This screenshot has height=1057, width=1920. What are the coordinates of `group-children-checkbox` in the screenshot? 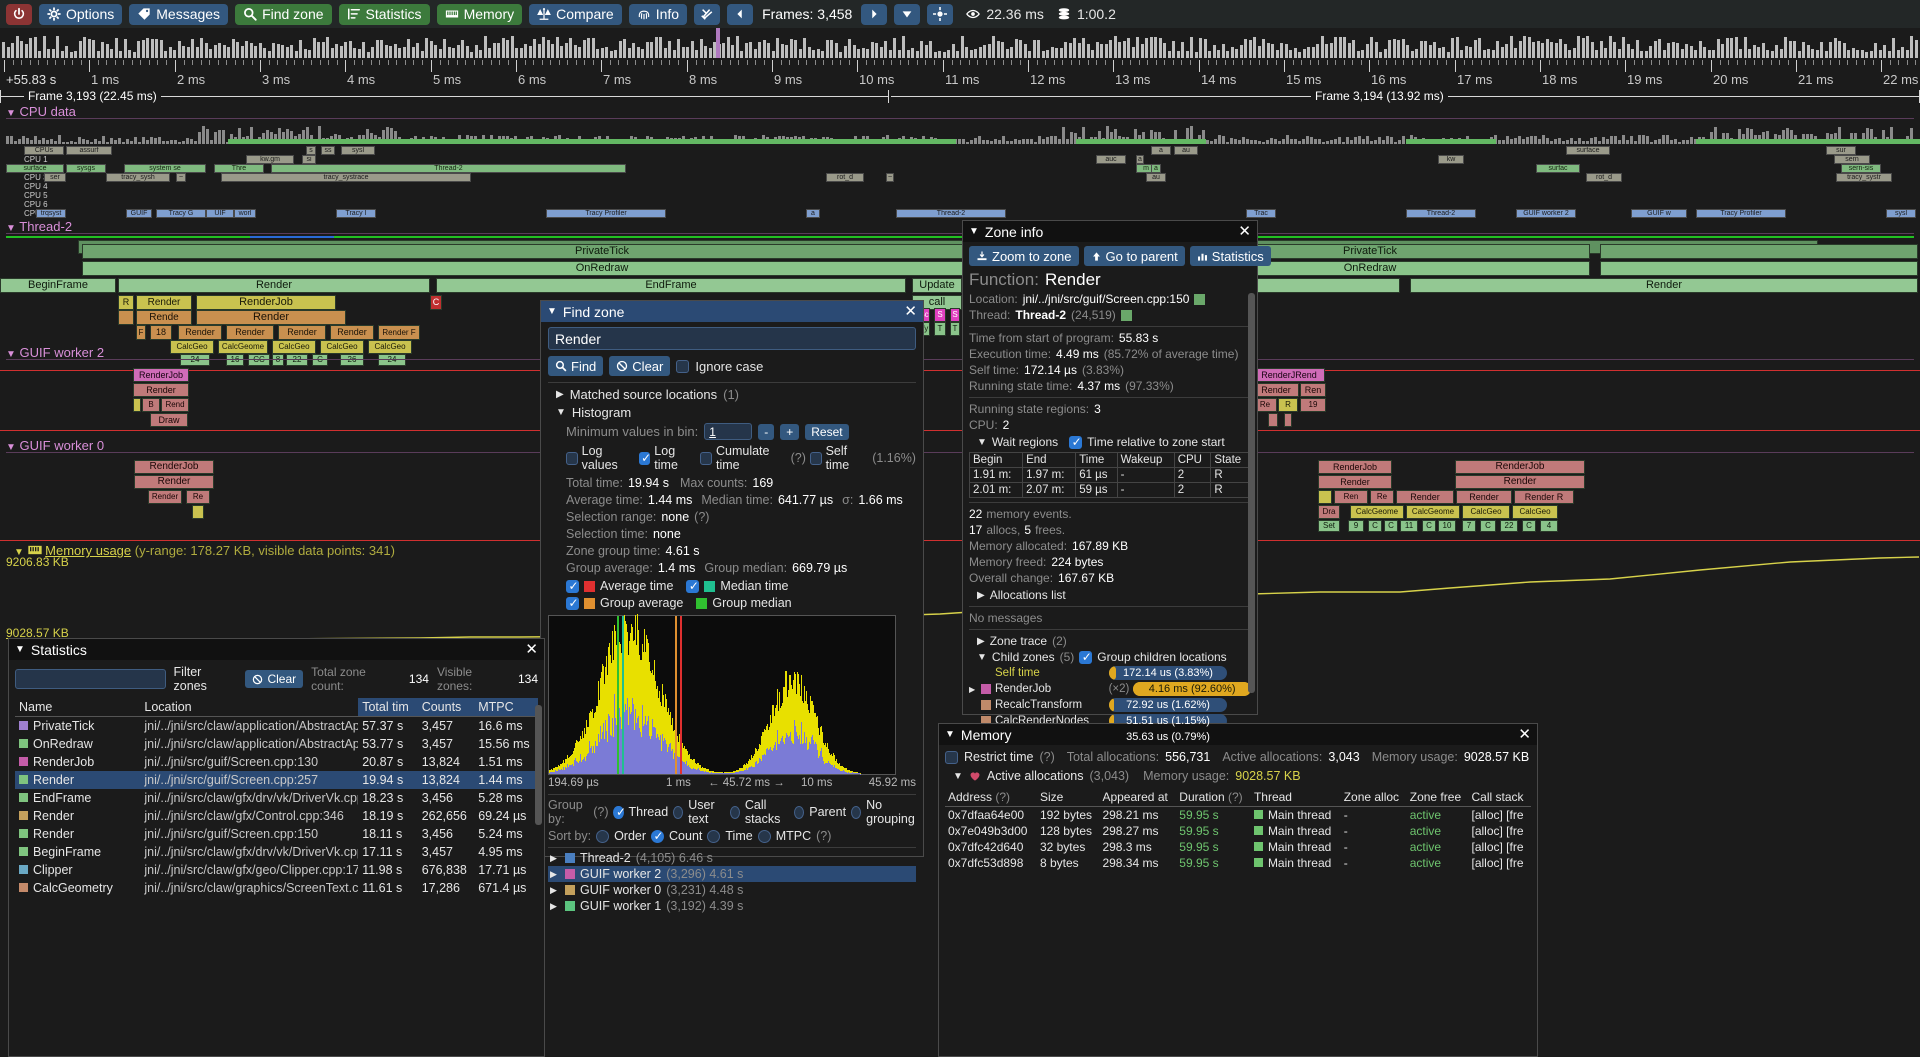 It's located at (1086, 657).